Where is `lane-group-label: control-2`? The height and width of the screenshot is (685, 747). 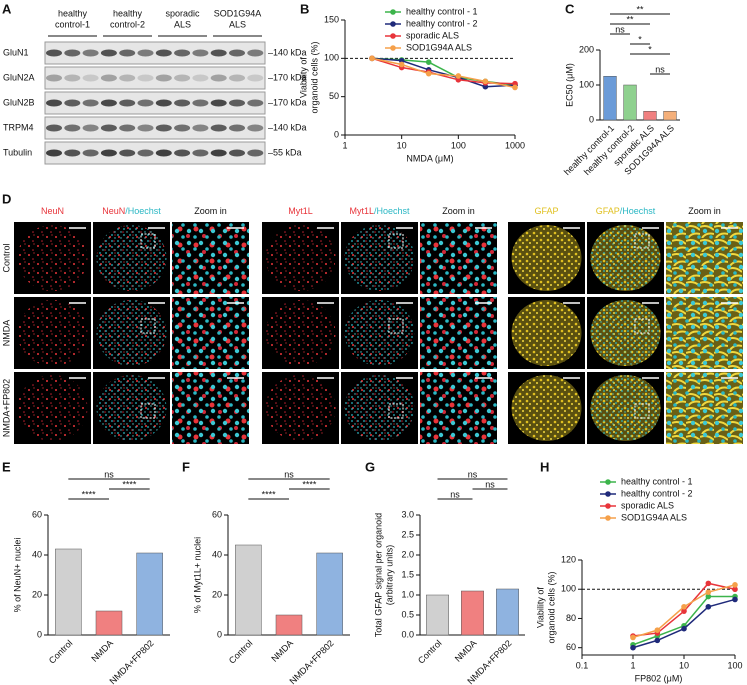 lane-group-label: control-2 is located at coordinates (127, 24).